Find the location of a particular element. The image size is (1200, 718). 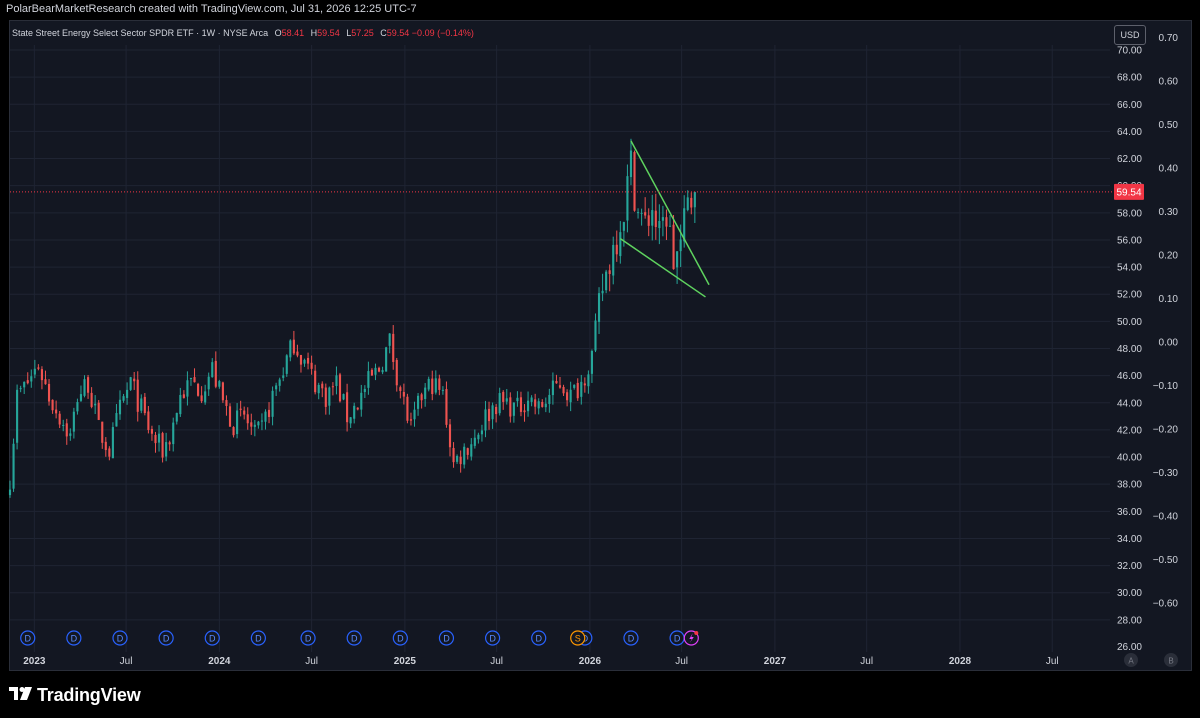

tradingview-logo-icon is located at coordinates (21, 694).